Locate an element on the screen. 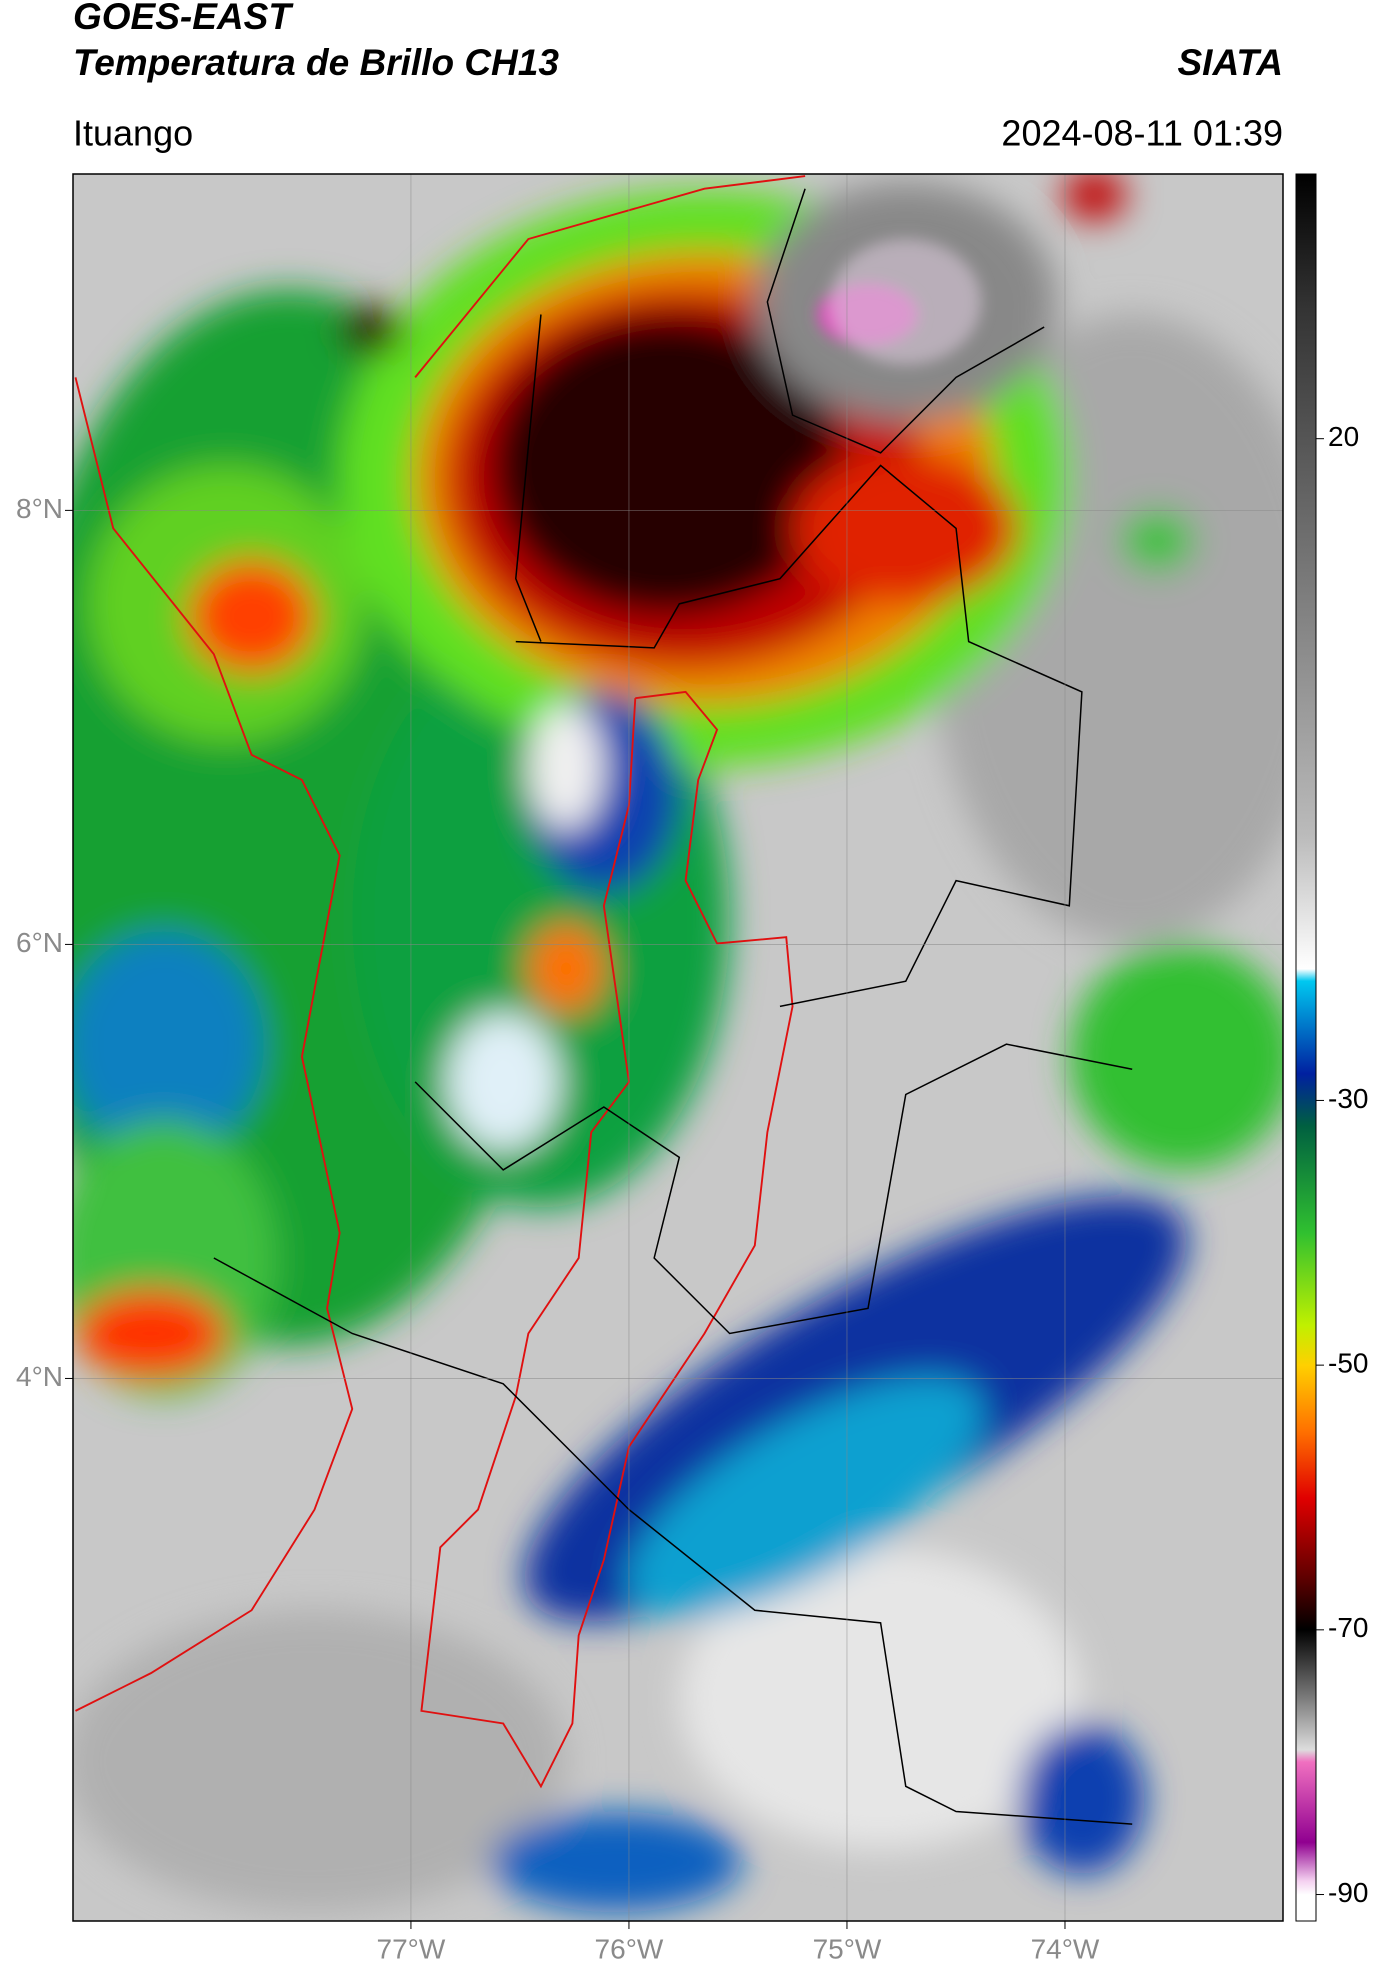 Image resolution: width=1384 pixels, height=1981 pixels. y-tick-label: 4°N is located at coordinates (39, 1376).